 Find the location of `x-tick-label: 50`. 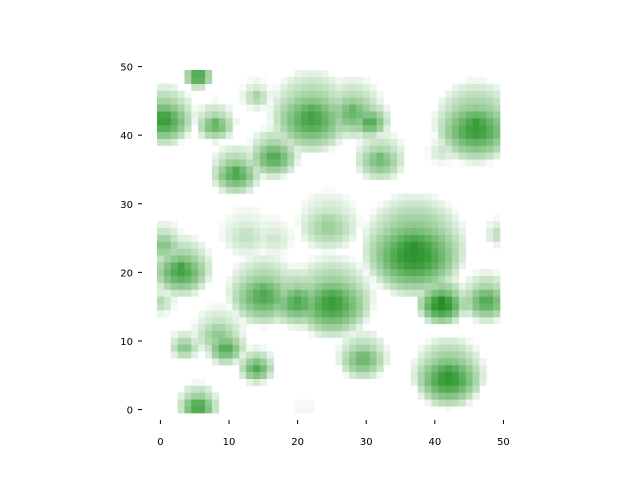

x-tick-label: 50 is located at coordinates (503, 442).